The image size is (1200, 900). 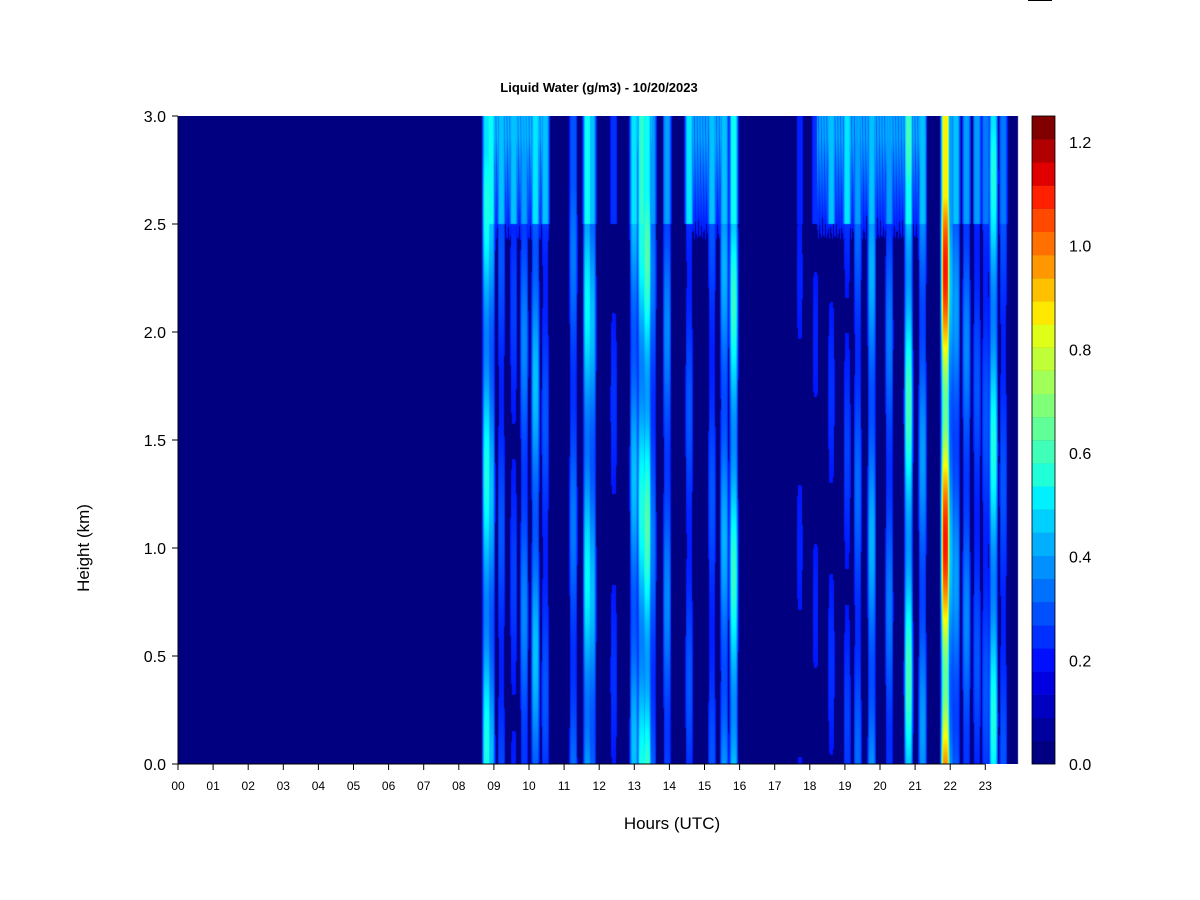 What do you see at coordinates (1080, 765) in the screenshot?
I see `colorbar-tick-label: 0.0` at bounding box center [1080, 765].